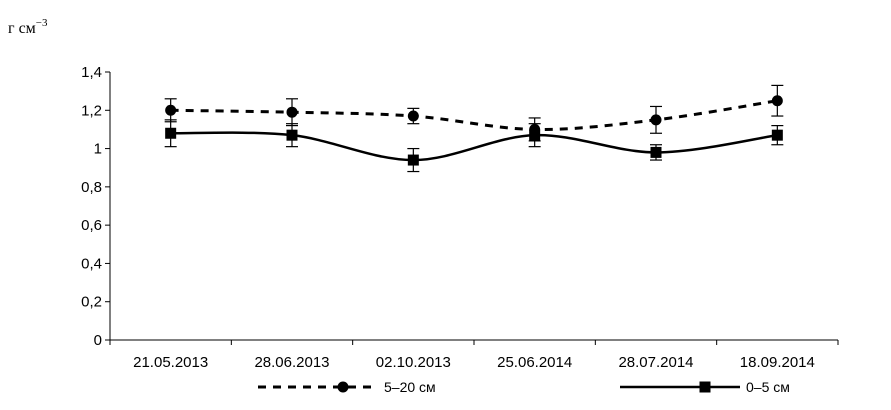 This screenshot has height=410, width=891. I want to click on x-tick-label: 28.07.2014, so click(655, 362).